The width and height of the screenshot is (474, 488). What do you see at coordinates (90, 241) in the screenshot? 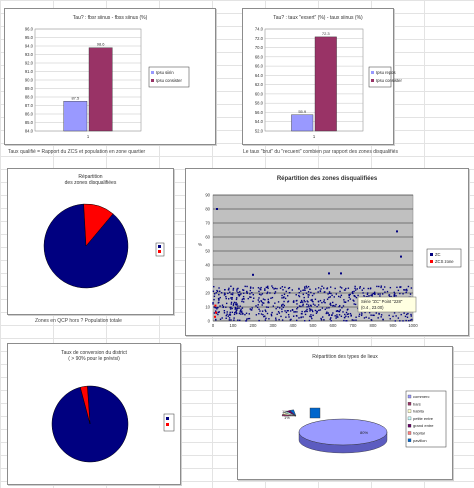
I see `chart-panel-pie-1: Répartition des zones disqualifiées` at bounding box center [90, 241].